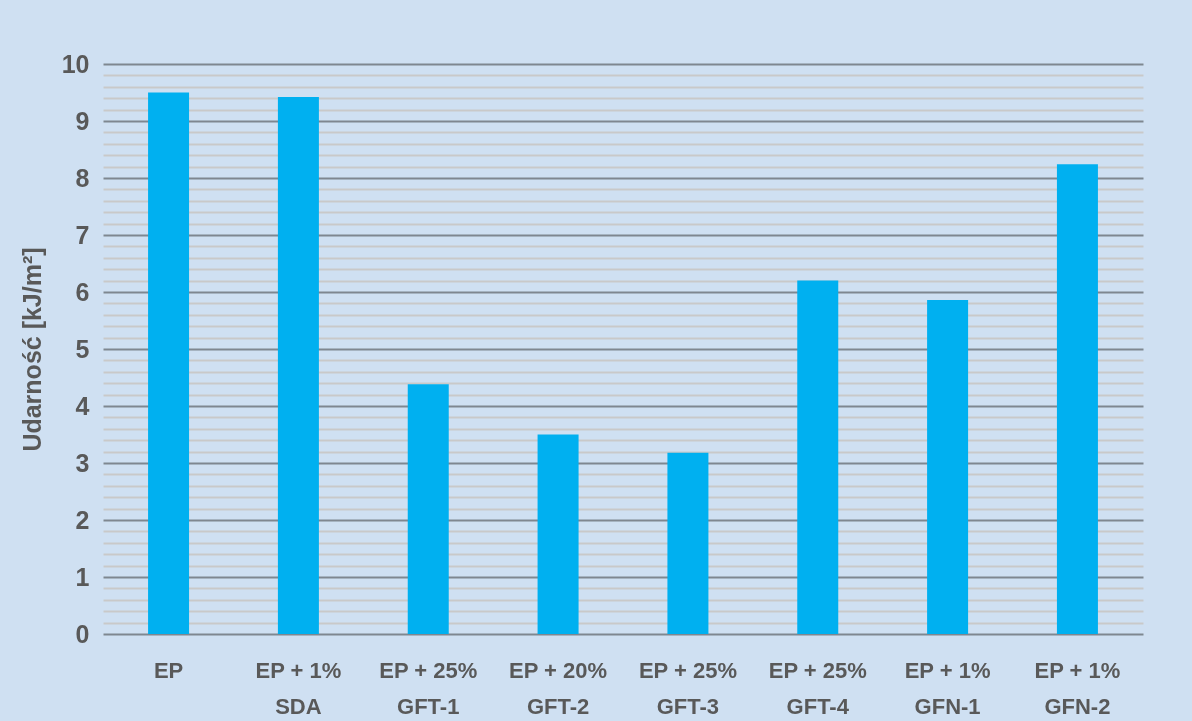 Image resolution: width=1192 pixels, height=721 pixels. What do you see at coordinates (82, 120) in the screenshot?
I see `y-tick-label: 9` at bounding box center [82, 120].